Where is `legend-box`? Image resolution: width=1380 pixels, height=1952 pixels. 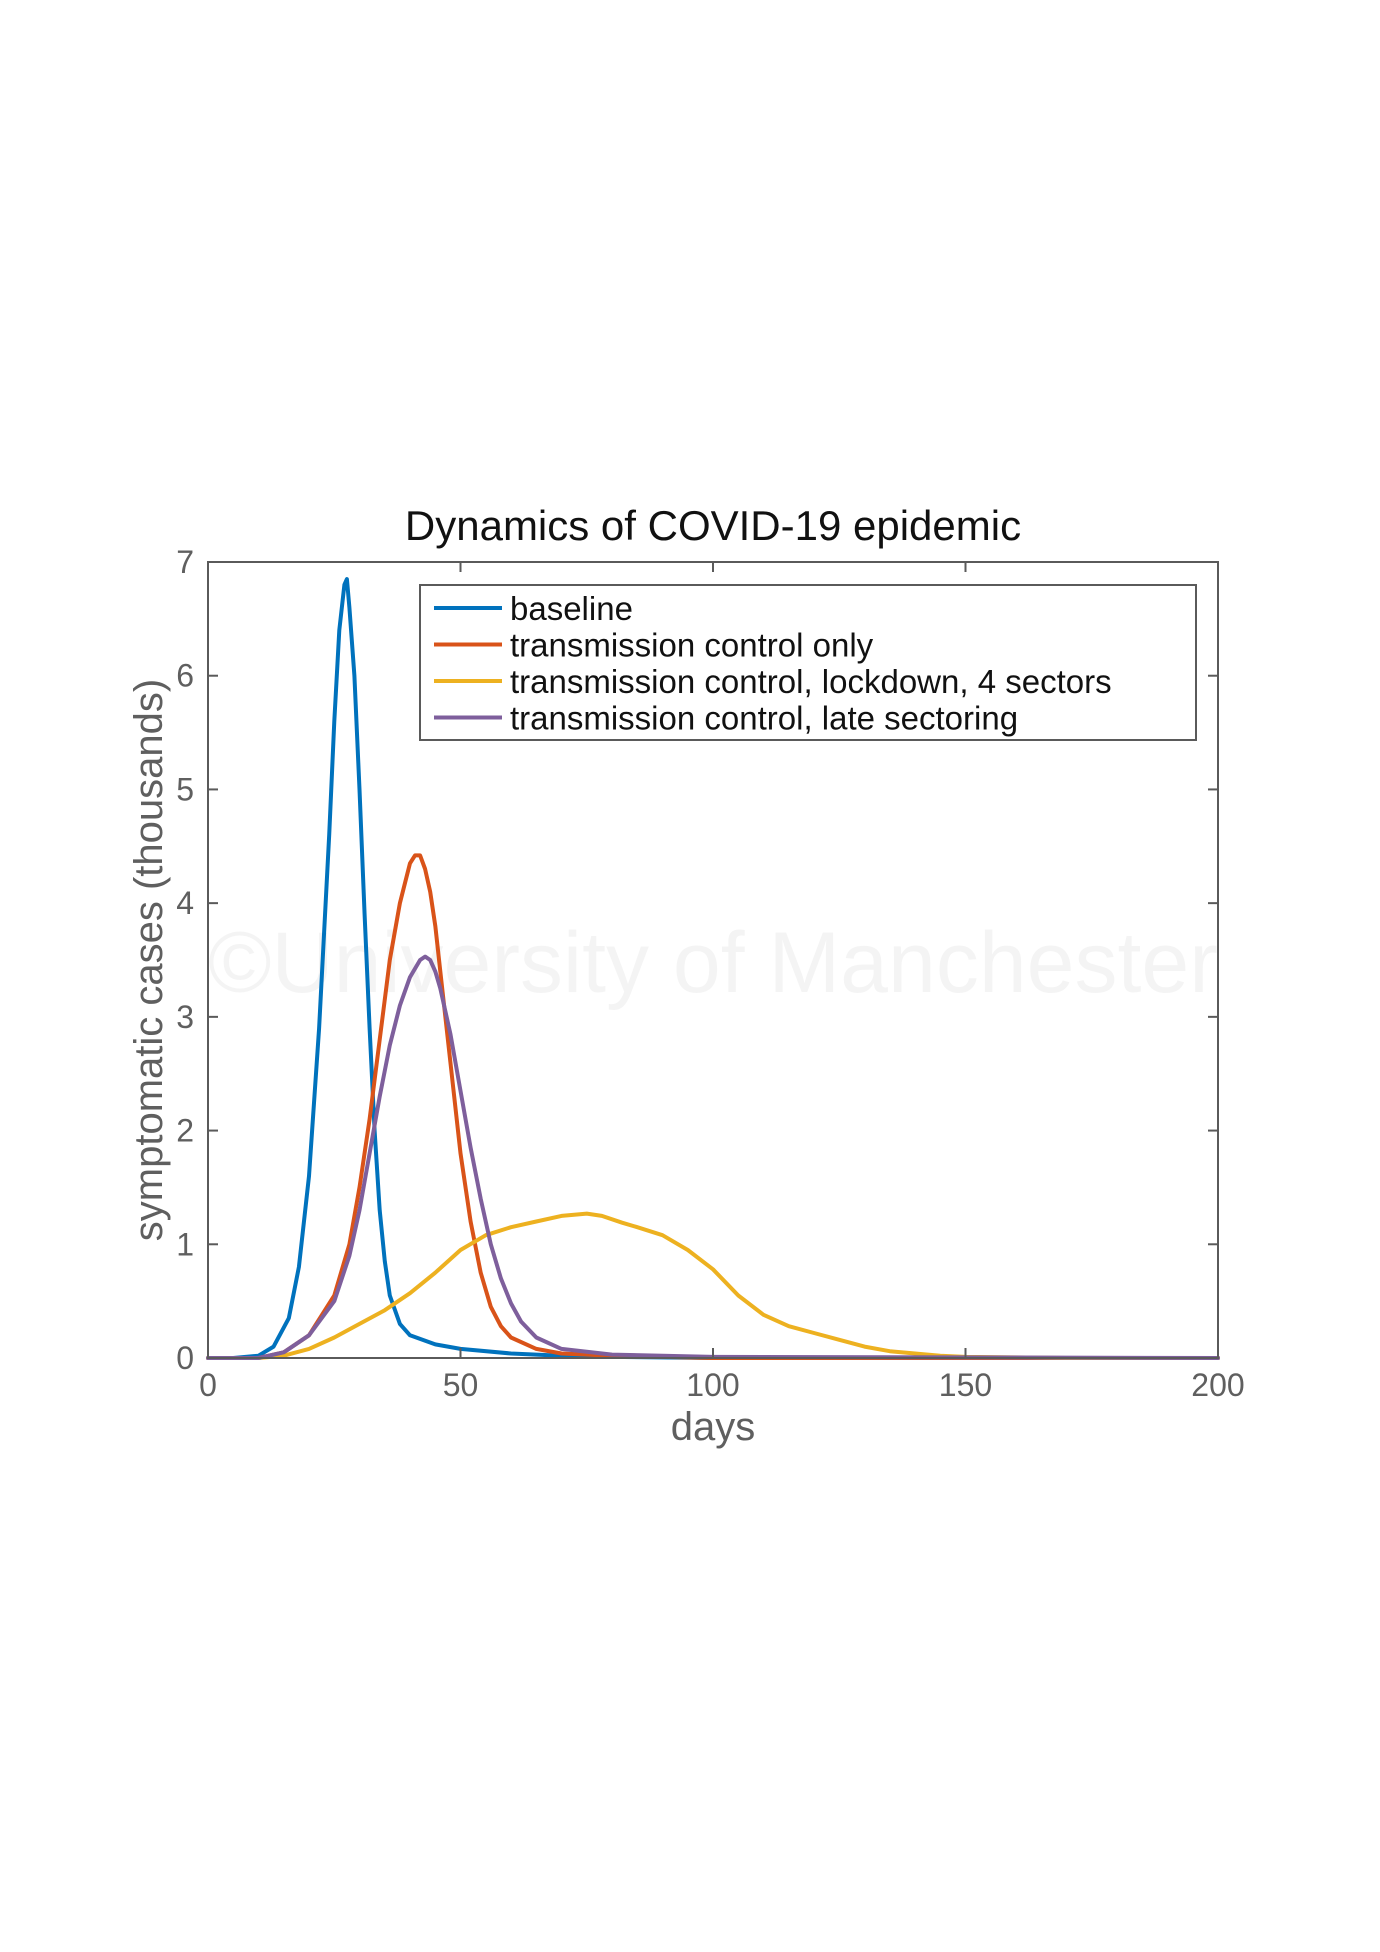 legend-box is located at coordinates (808, 662).